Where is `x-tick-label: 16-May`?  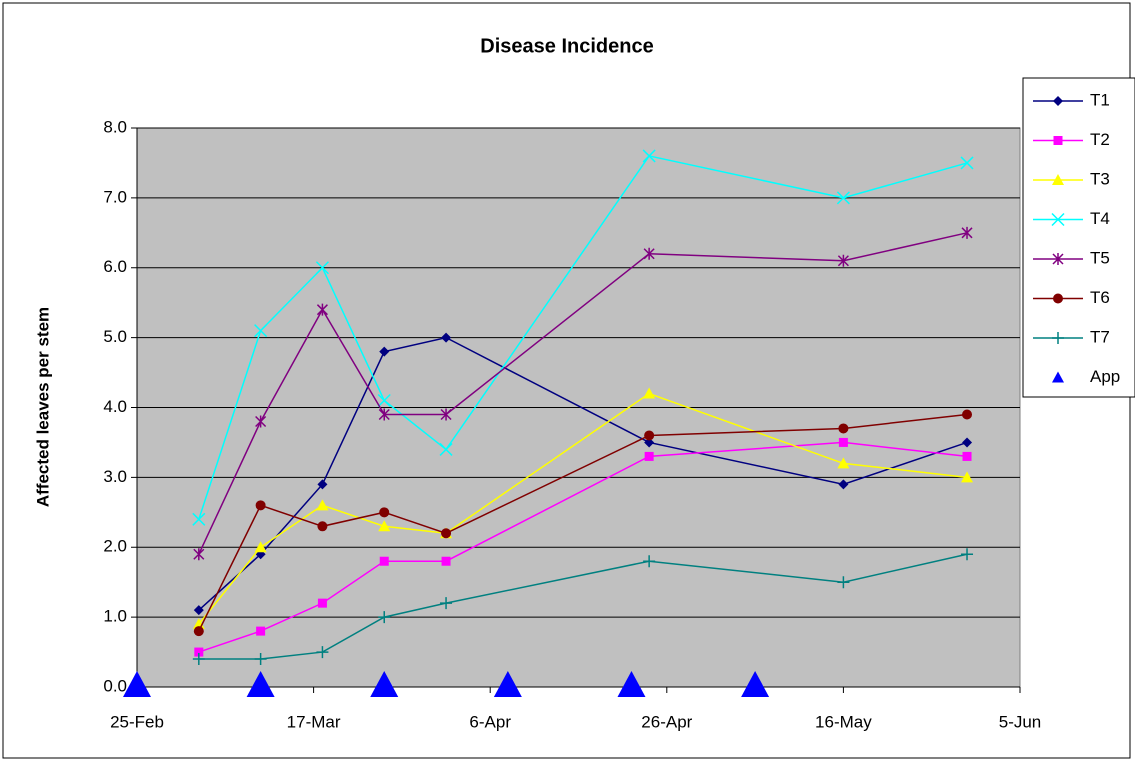 x-tick-label: 16-May is located at coordinates (843, 721).